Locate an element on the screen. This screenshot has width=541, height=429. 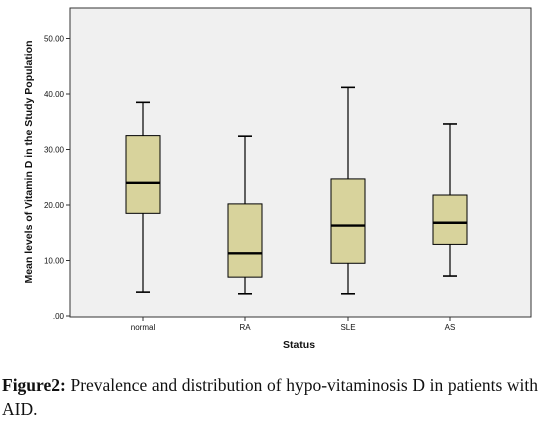
y-tick-label: 50.00 is located at coordinates (54, 39).